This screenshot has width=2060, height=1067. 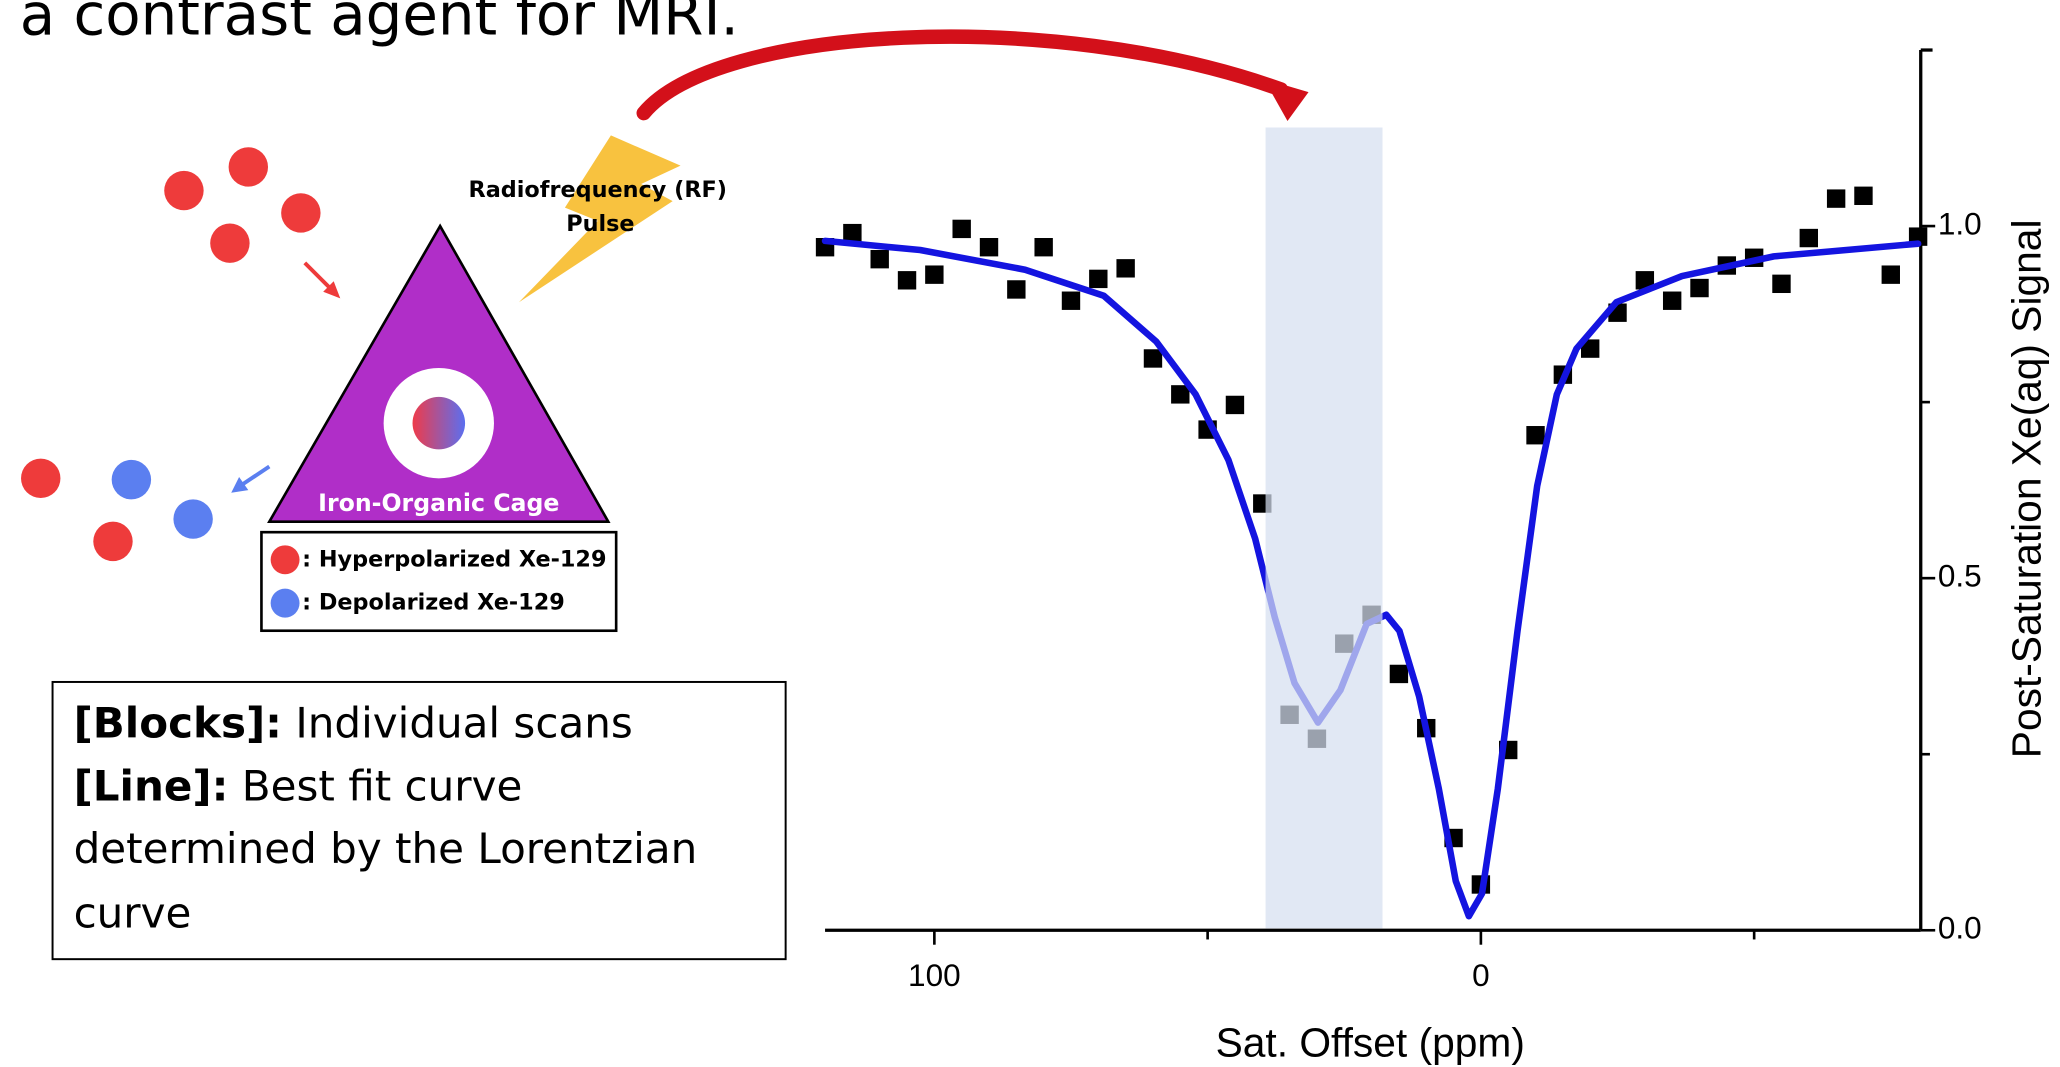 I want to click on y-tick-label: 1.0, so click(x=1960, y=223).